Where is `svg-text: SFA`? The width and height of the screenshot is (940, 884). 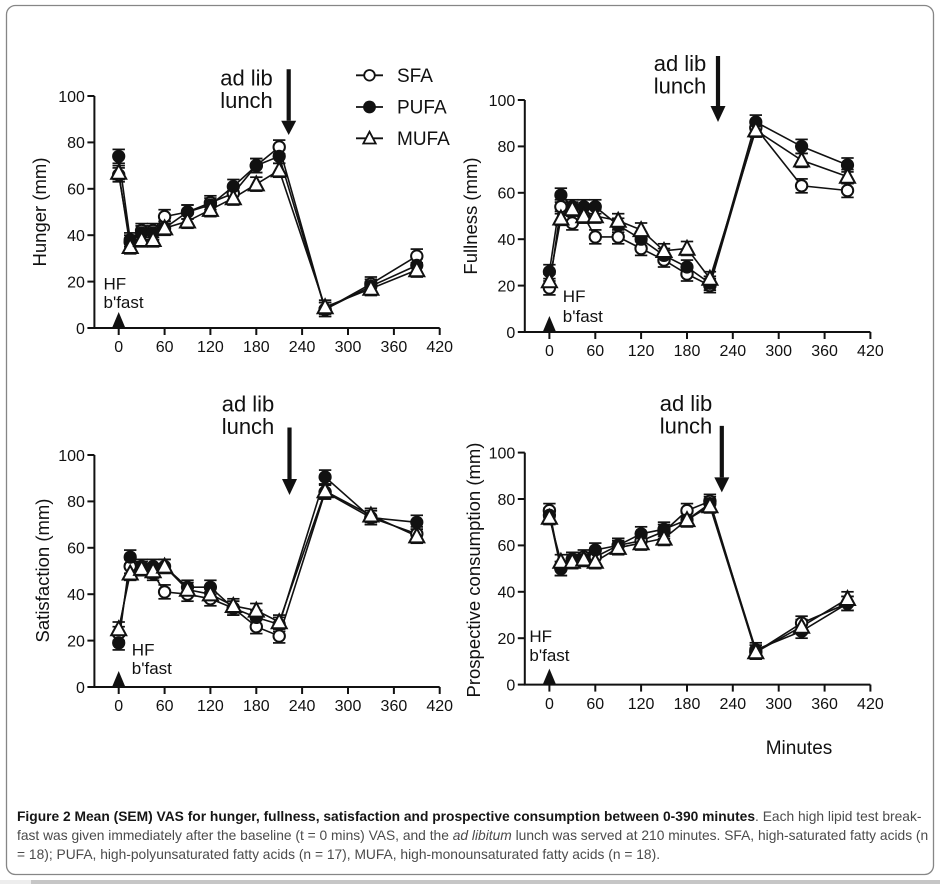 svg-text: SFA is located at coordinates (415, 76).